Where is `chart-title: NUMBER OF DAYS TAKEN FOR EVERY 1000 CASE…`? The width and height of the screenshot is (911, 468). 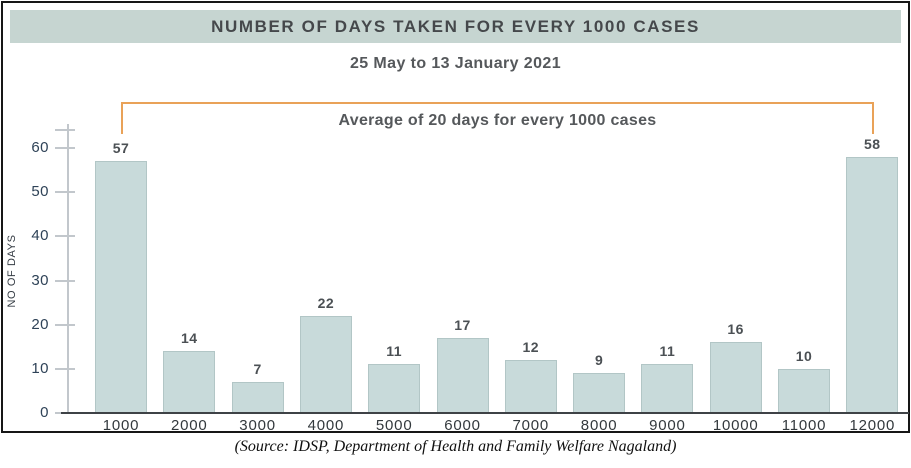 chart-title: NUMBER OF DAYS TAKEN FOR EVERY 1000 CASE… is located at coordinates (455, 26).